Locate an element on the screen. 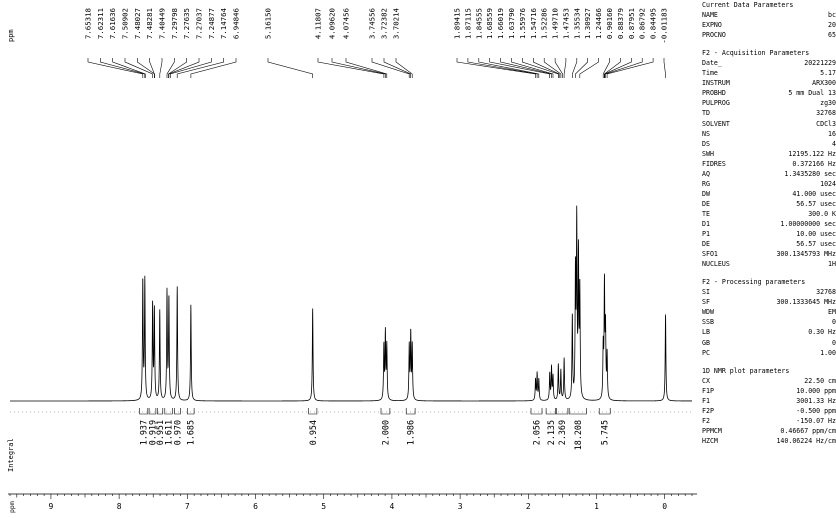  x-tick-label: 3 is located at coordinates (460, 506).